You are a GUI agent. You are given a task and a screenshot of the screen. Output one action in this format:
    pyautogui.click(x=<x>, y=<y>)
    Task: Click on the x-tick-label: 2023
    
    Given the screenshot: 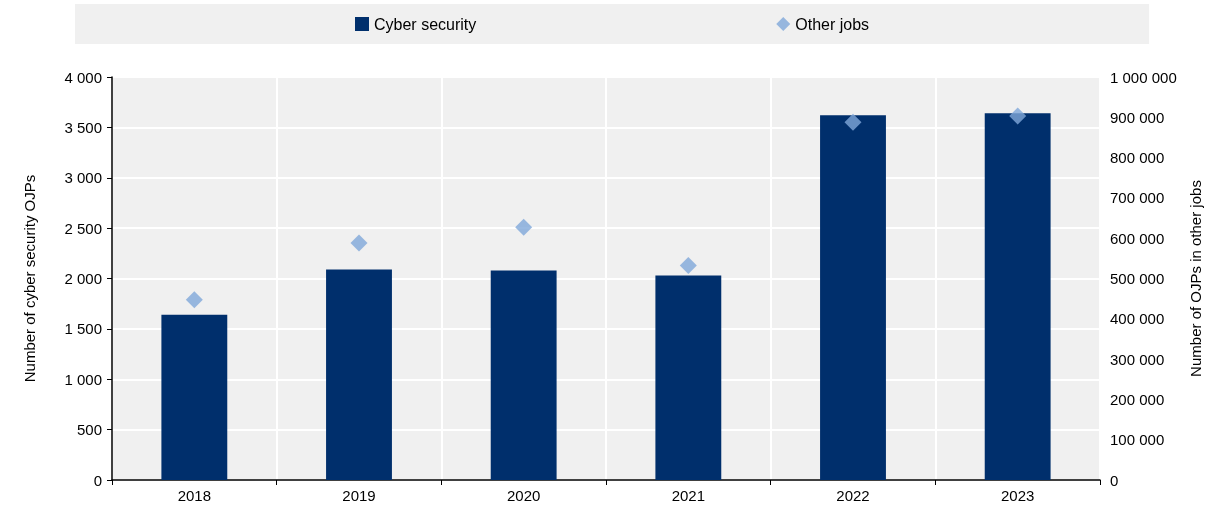 What is the action you would take?
    pyautogui.click(x=1017, y=495)
    